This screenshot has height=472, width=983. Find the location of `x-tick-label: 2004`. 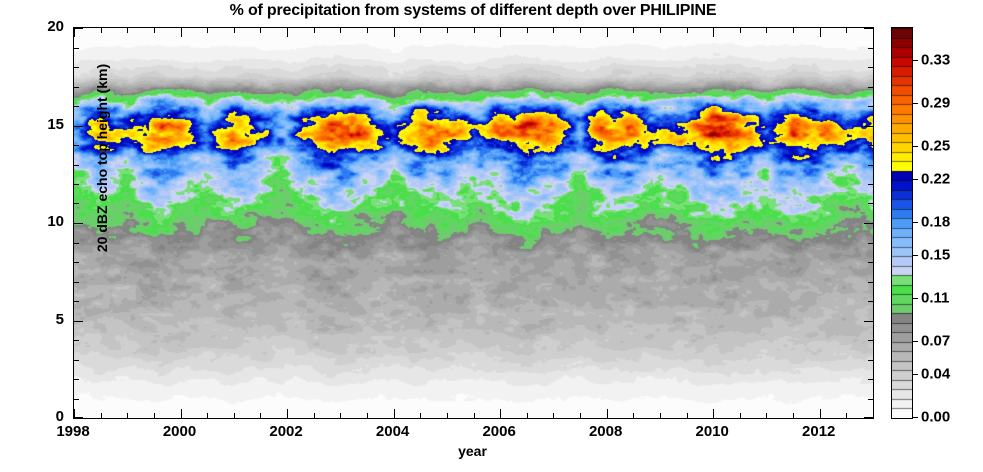

x-tick-label: 2004 is located at coordinates (392, 431).